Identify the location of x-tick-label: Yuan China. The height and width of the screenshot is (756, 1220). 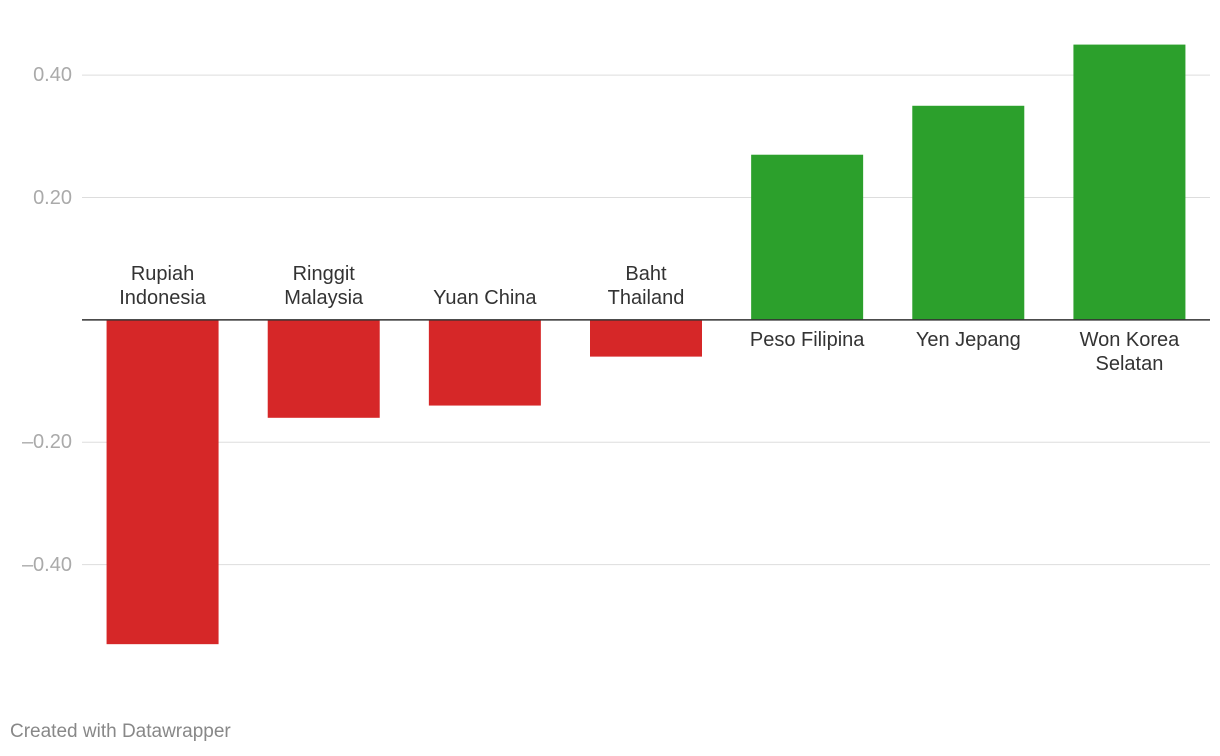
(485, 297).